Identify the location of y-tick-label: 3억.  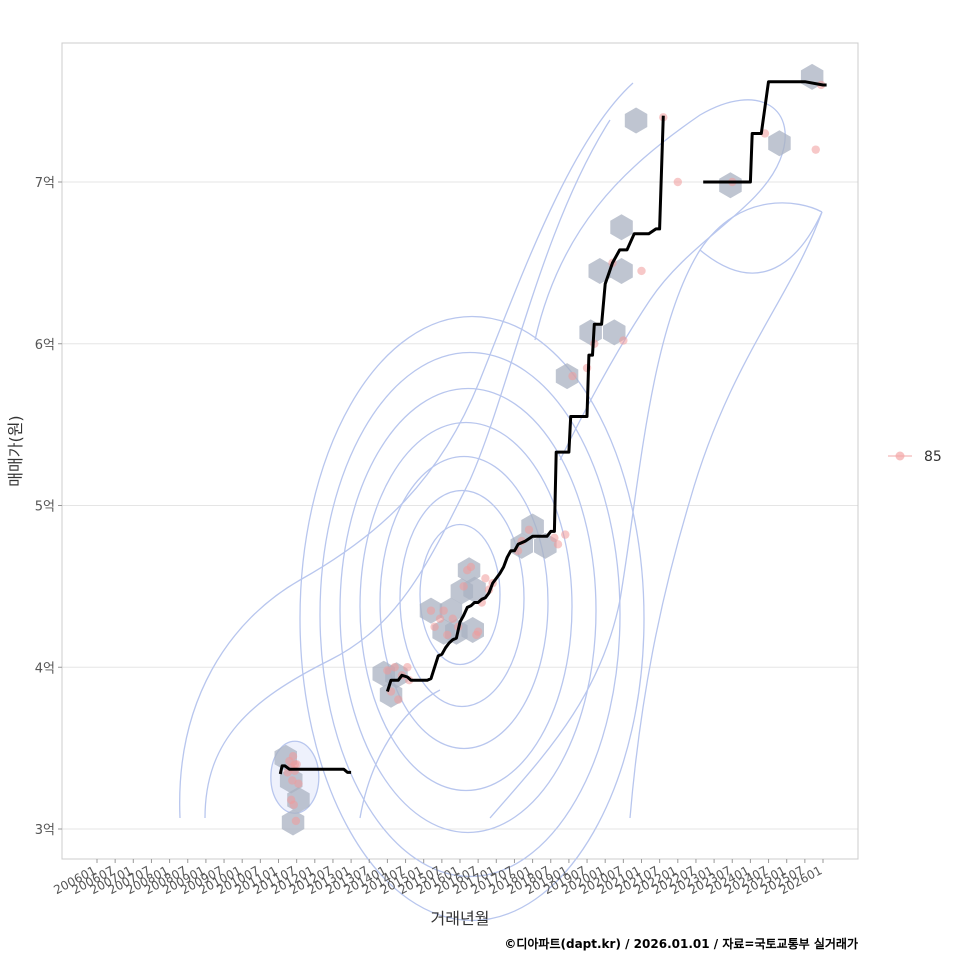
(45, 830).